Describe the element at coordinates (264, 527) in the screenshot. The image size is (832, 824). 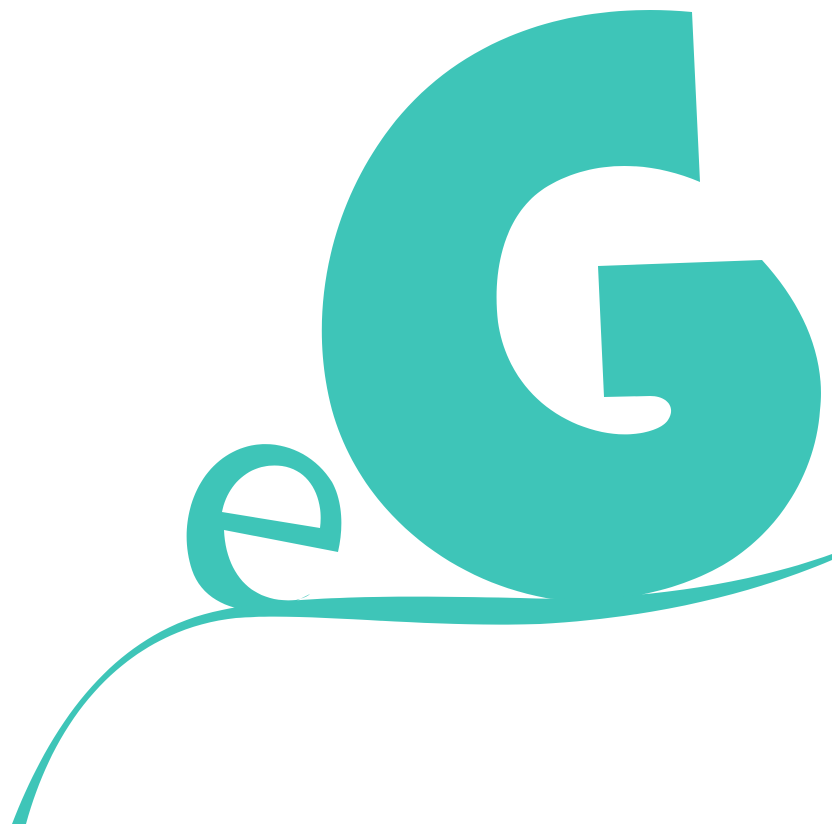
I see `letter-e-shape` at that location.